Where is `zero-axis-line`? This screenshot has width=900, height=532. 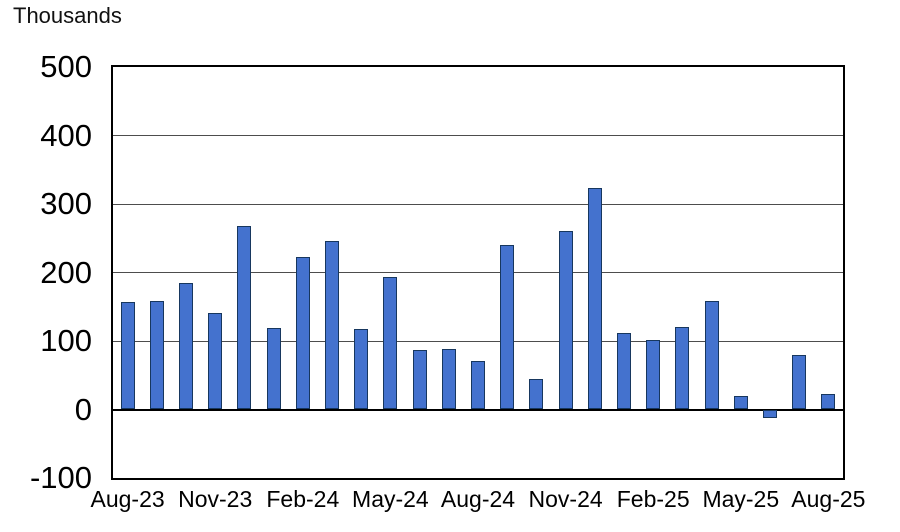 zero-axis-line is located at coordinates (478, 409).